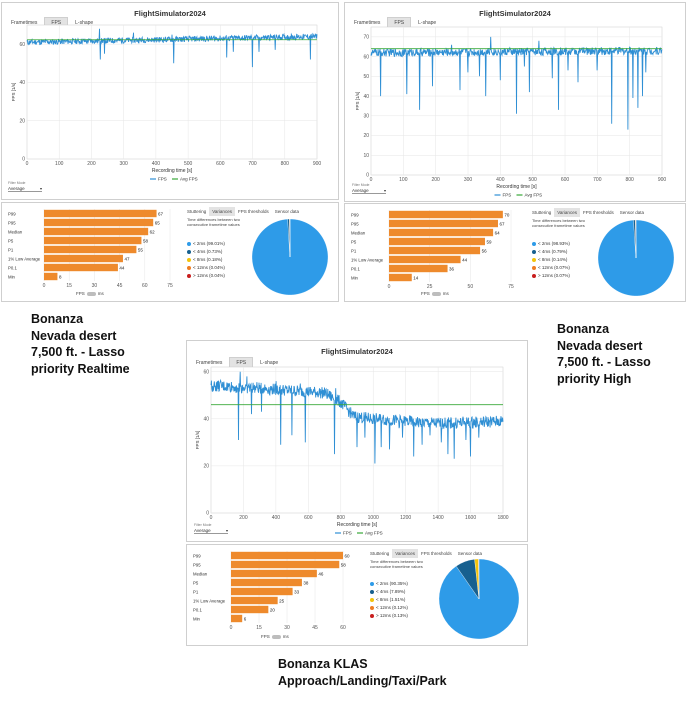 The image size is (690, 726). I want to click on caption-line: Approach/Landing/Taxi/Park, so click(362, 680).